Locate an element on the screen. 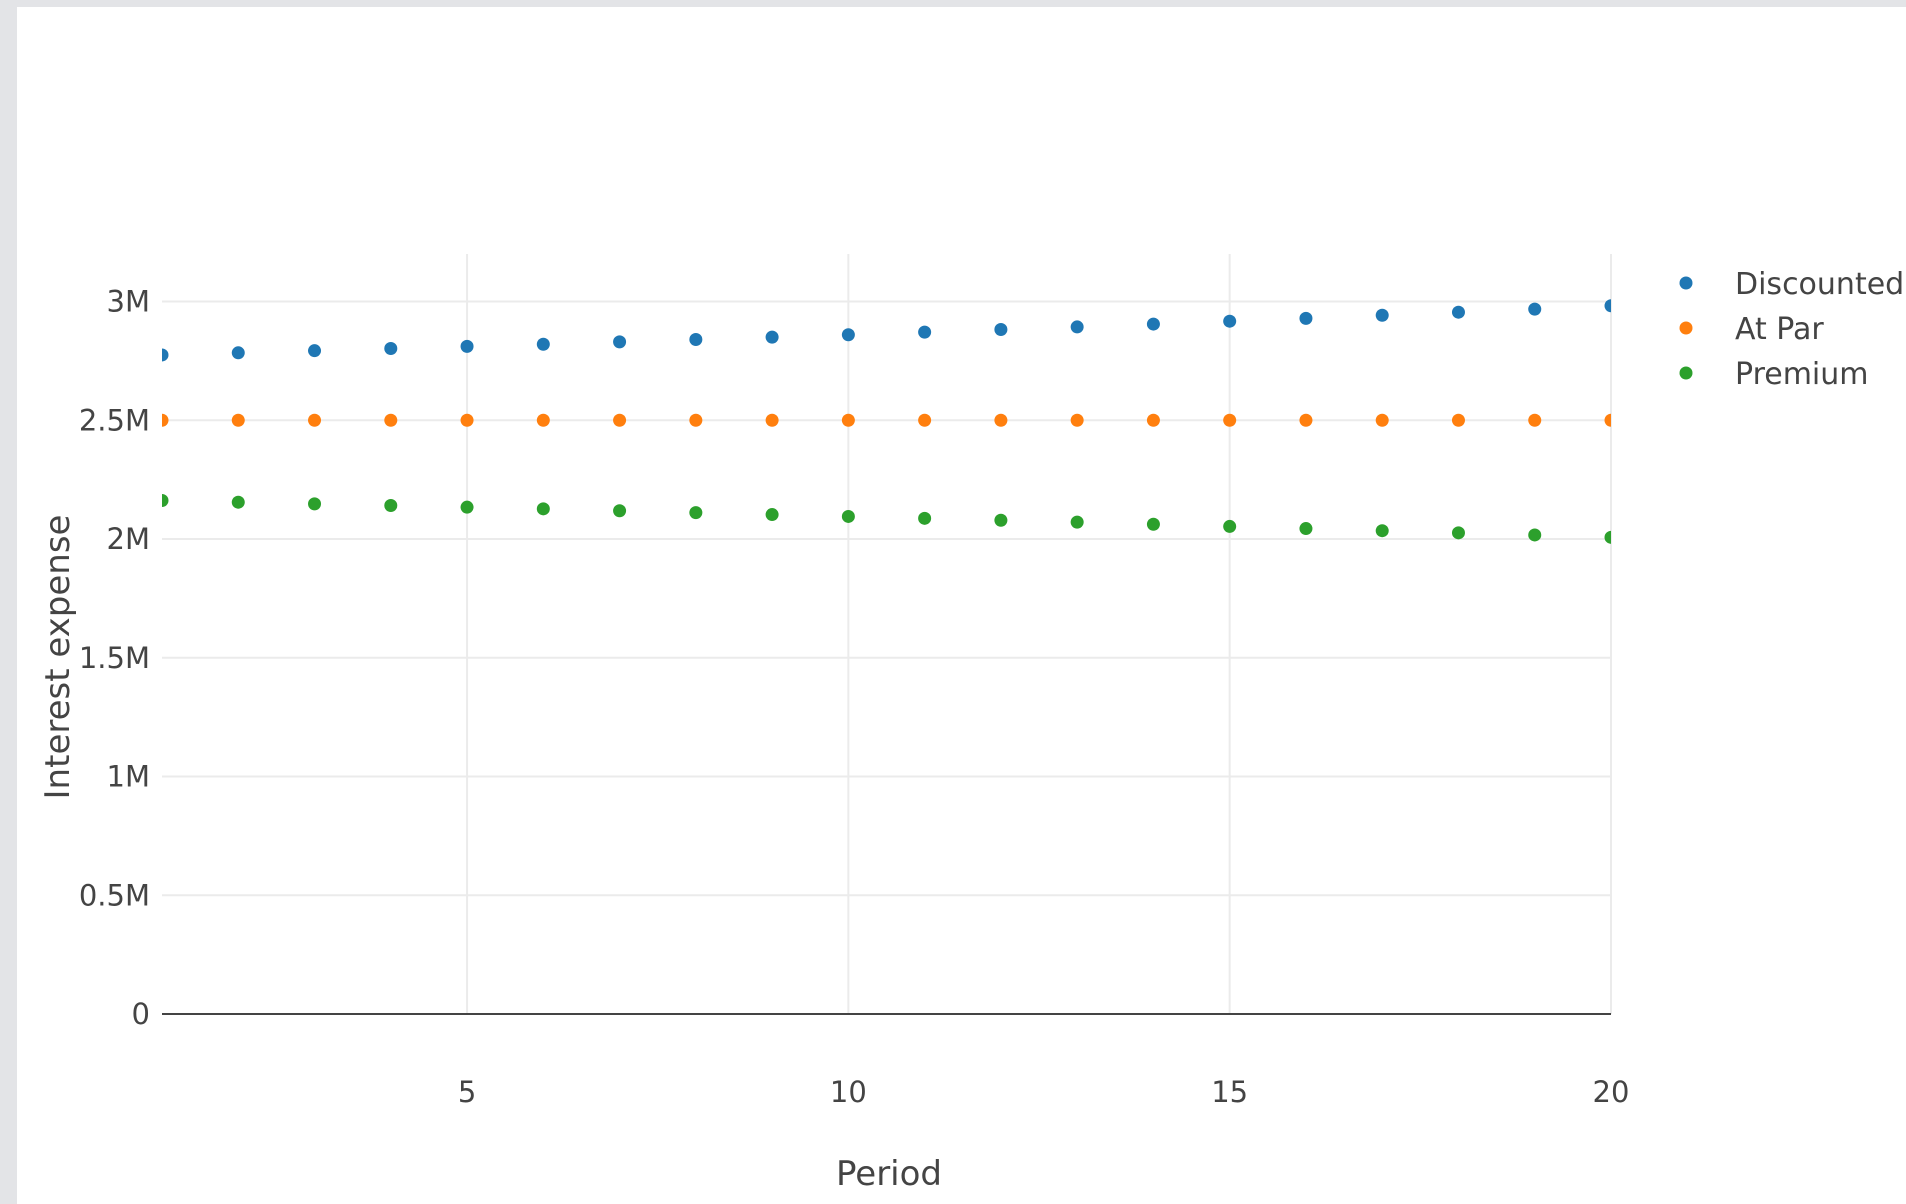 The width and height of the screenshot is (1906, 1204). y-tick-label: 1.5M is located at coordinates (114, 658).